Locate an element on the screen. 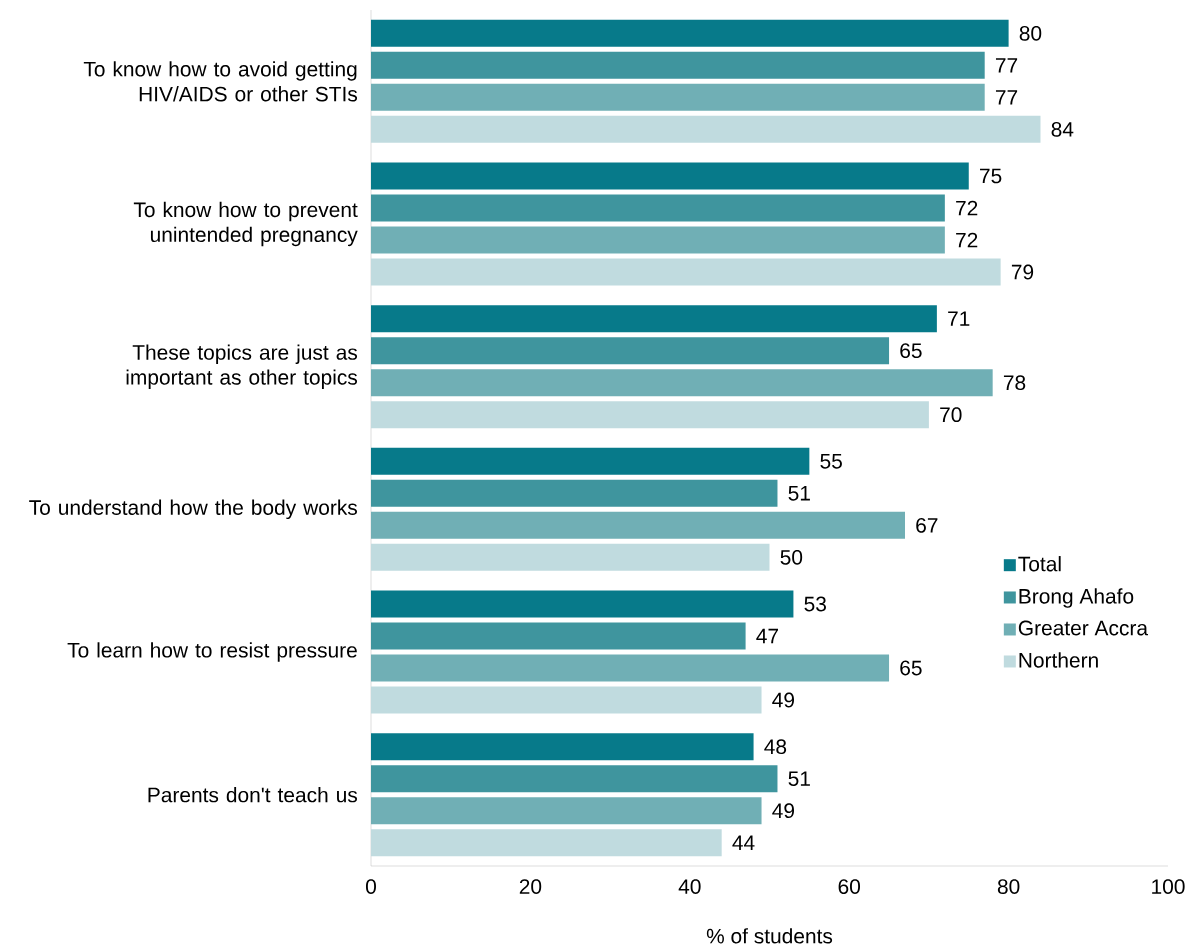  data-label: 67 is located at coordinates (927, 525).